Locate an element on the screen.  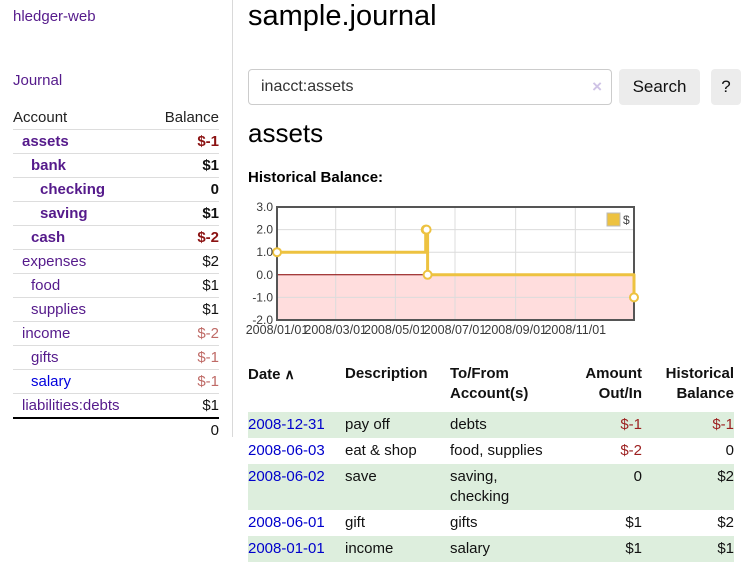
search-input-wrap: × is located at coordinates (430, 87).